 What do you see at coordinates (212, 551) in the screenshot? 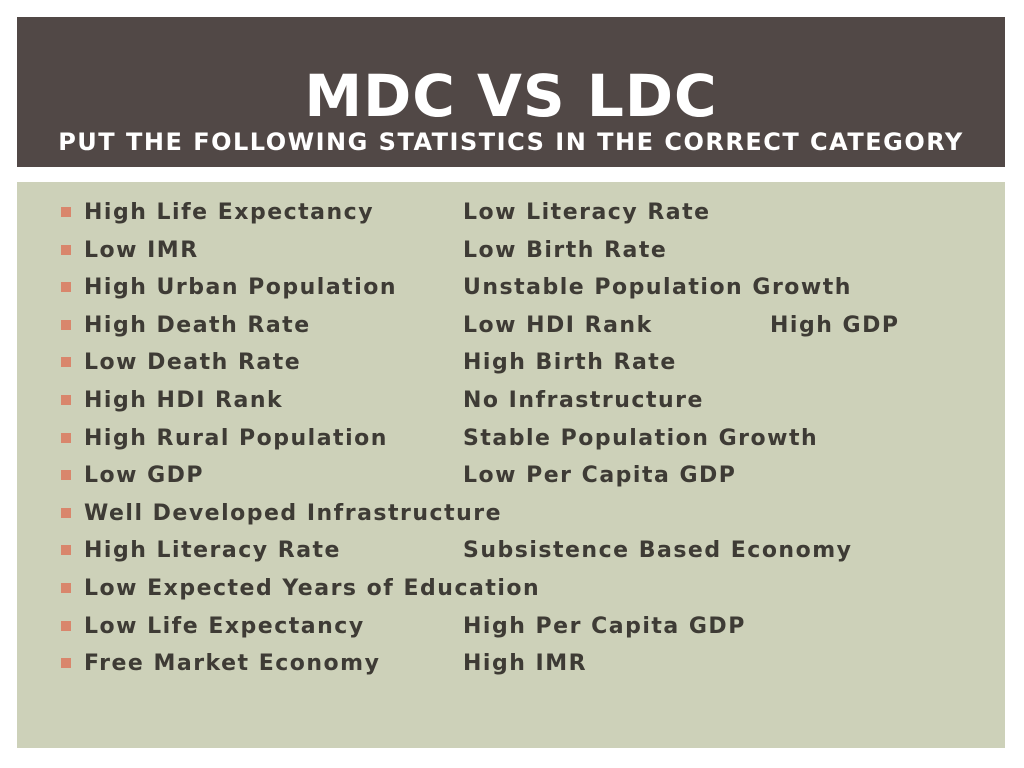
I see `item-first-column: High Literacy Rate` at bounding box center [212, 551].